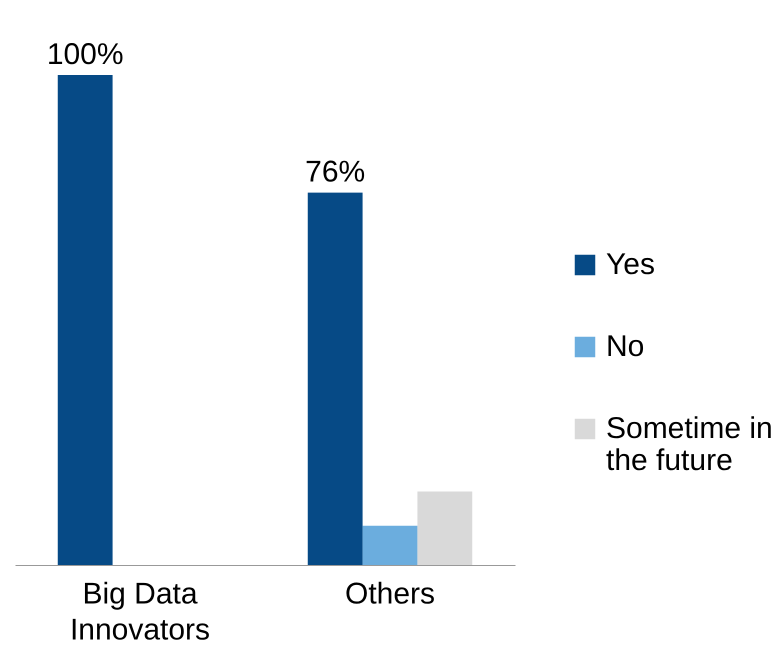 The height and width of the screenshot is (660, 782). I want to click on data-label: 76%, so click(335, 172).